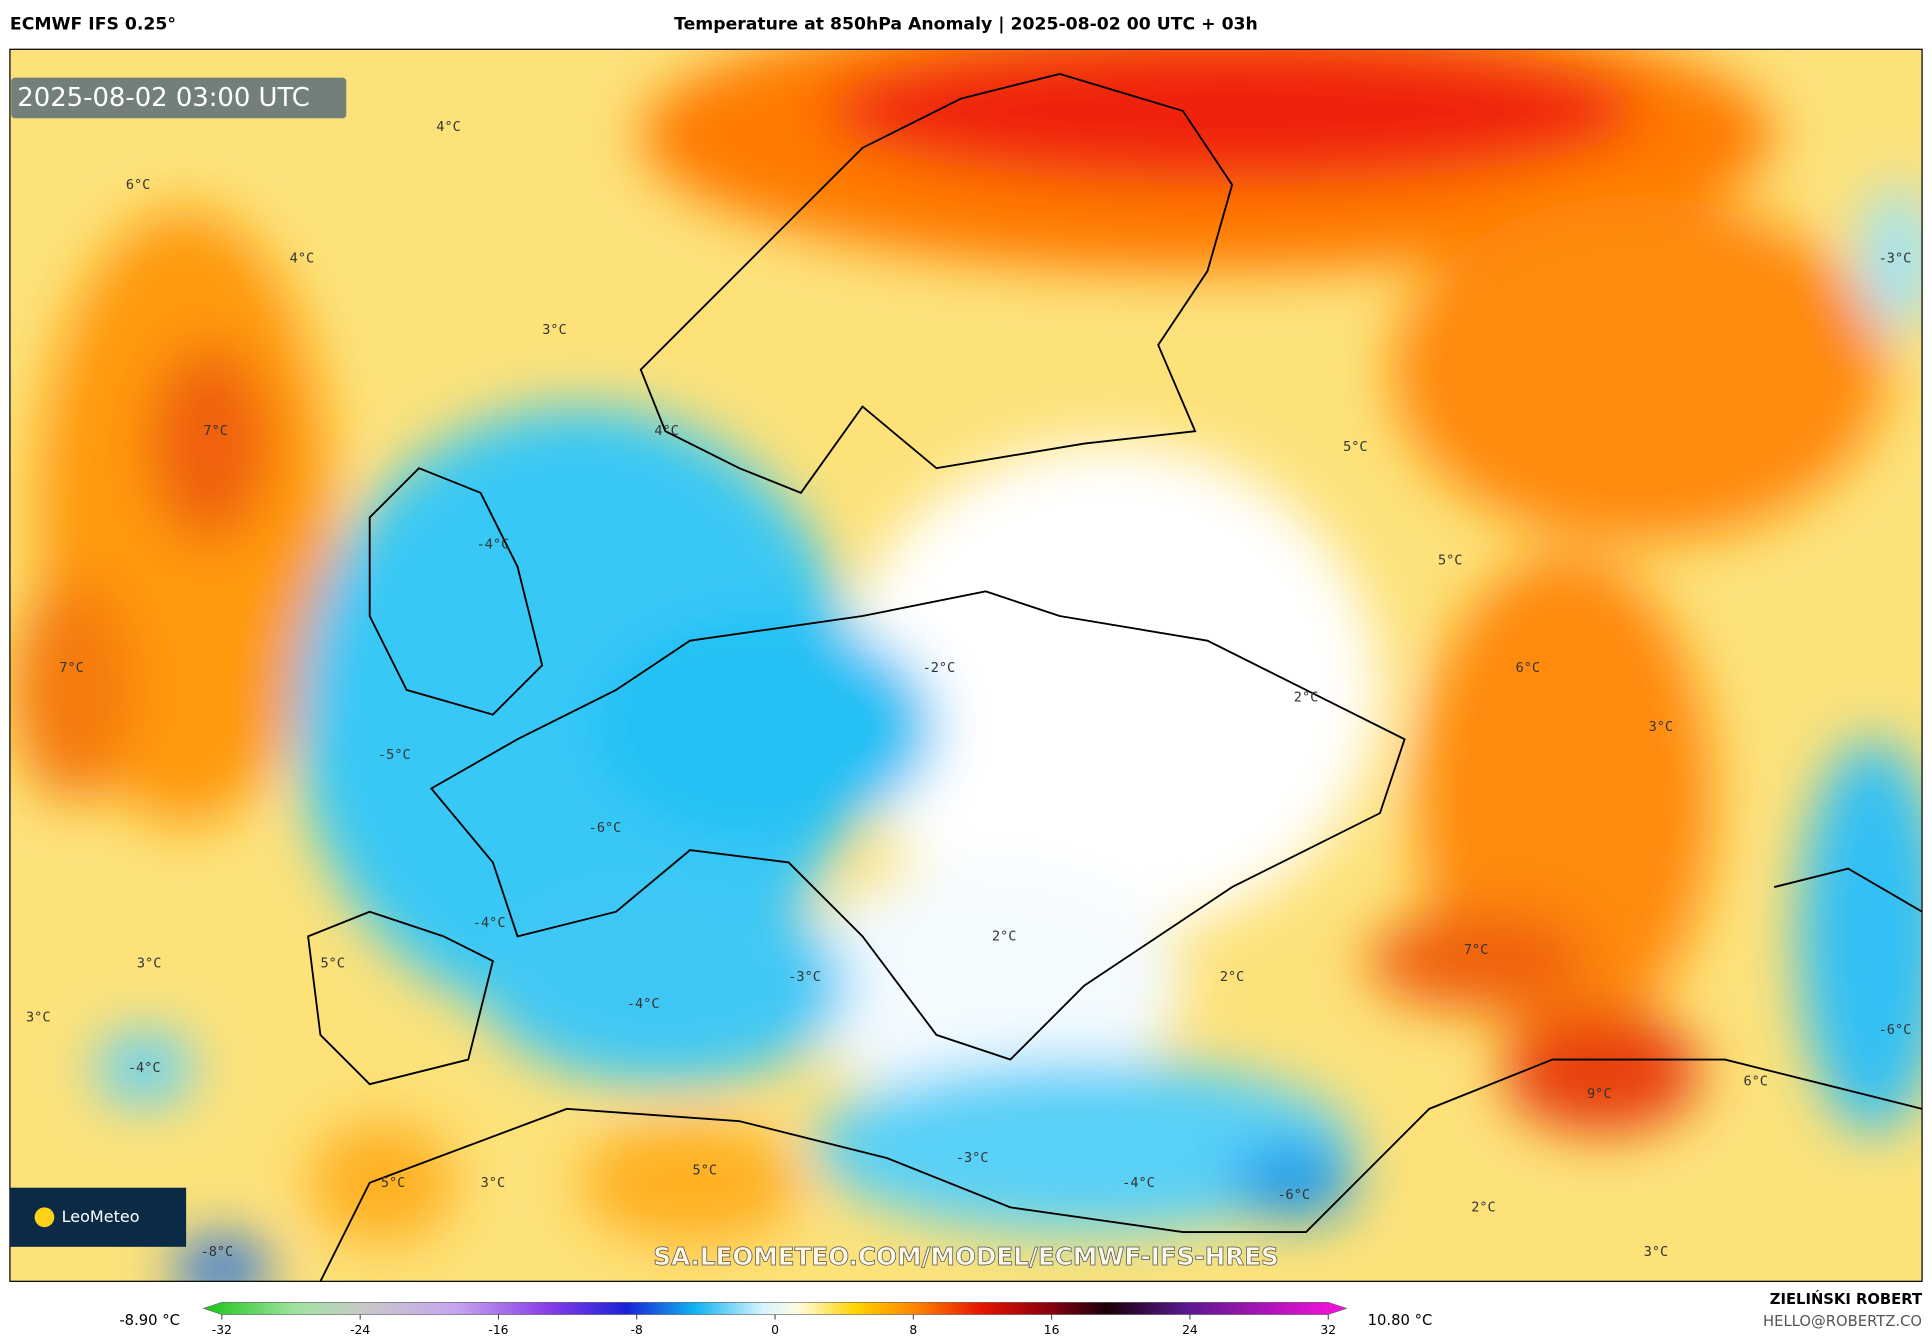 The width and height of the screenshot is (1932, 1338). I want to click on colorbar-tick-label: -24, so click(360, 1330).